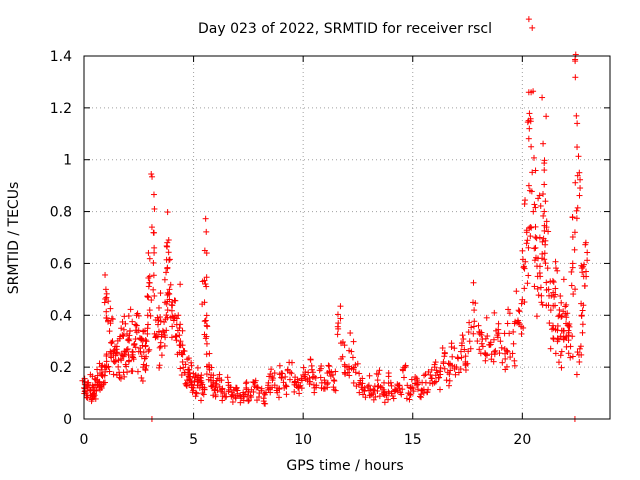 This screenshot has width=640, height=480. What do you see at coordinates (14, 238) in the screenshot?
I see `y-axis-label-wrap: SRMTID / TECUs` at bounding box center [14, 238].